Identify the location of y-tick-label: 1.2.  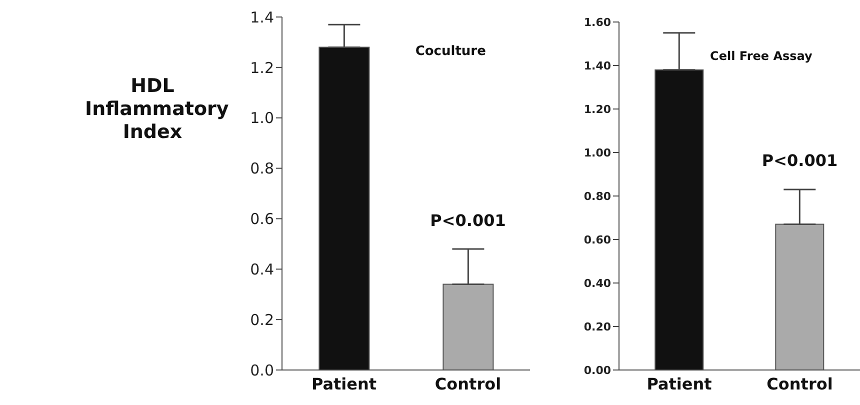
(262, 67).